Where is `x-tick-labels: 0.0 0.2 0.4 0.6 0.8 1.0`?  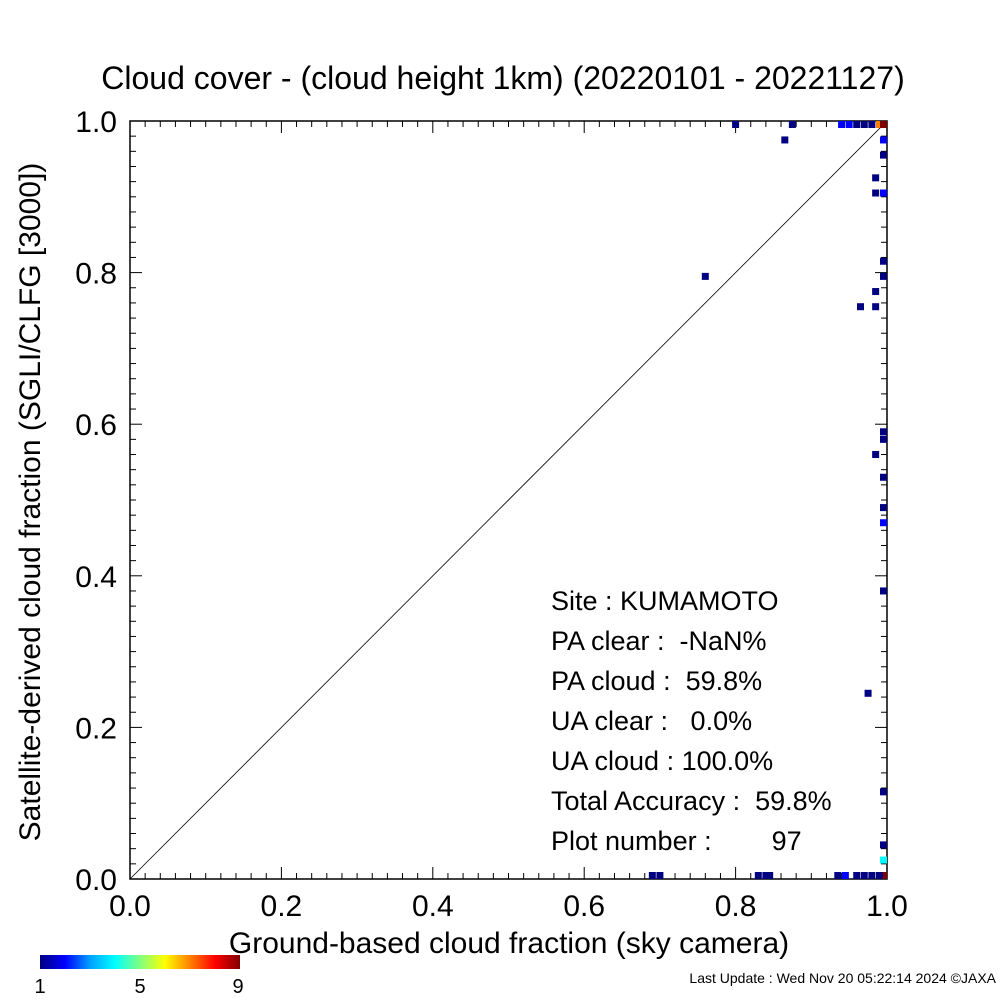 x-tick-labels: 0.0 0.2 0.4 0.6 0.8 1.0 is located at coordinates (508, 906).